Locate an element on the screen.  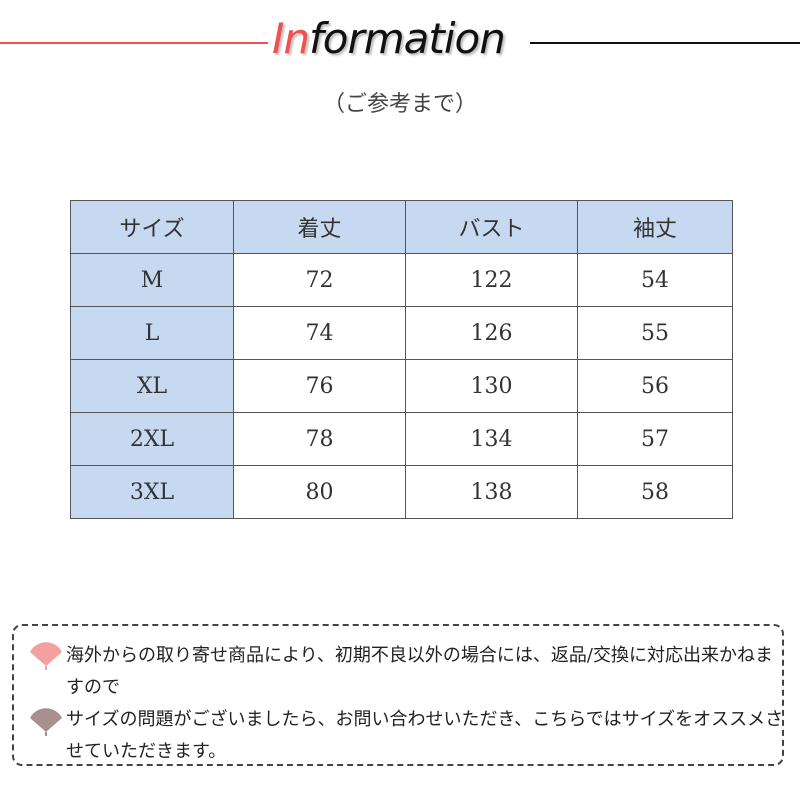
table-cell: 72 is located at coordinates (319, 280).